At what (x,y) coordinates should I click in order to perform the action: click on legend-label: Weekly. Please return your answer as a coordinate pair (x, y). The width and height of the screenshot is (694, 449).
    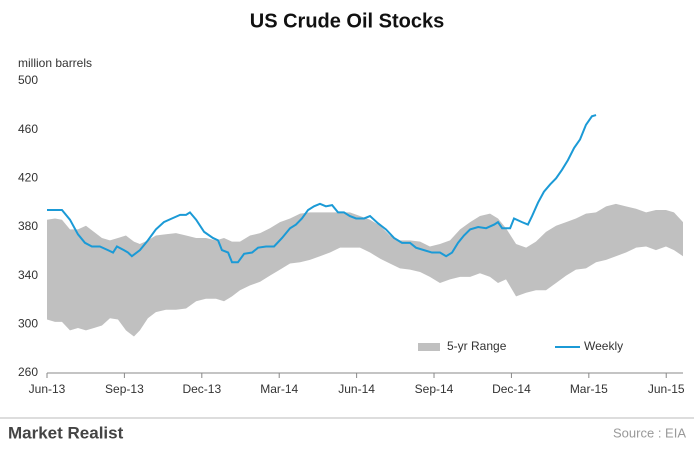
    Looking at the image, I should click on (603, 346).